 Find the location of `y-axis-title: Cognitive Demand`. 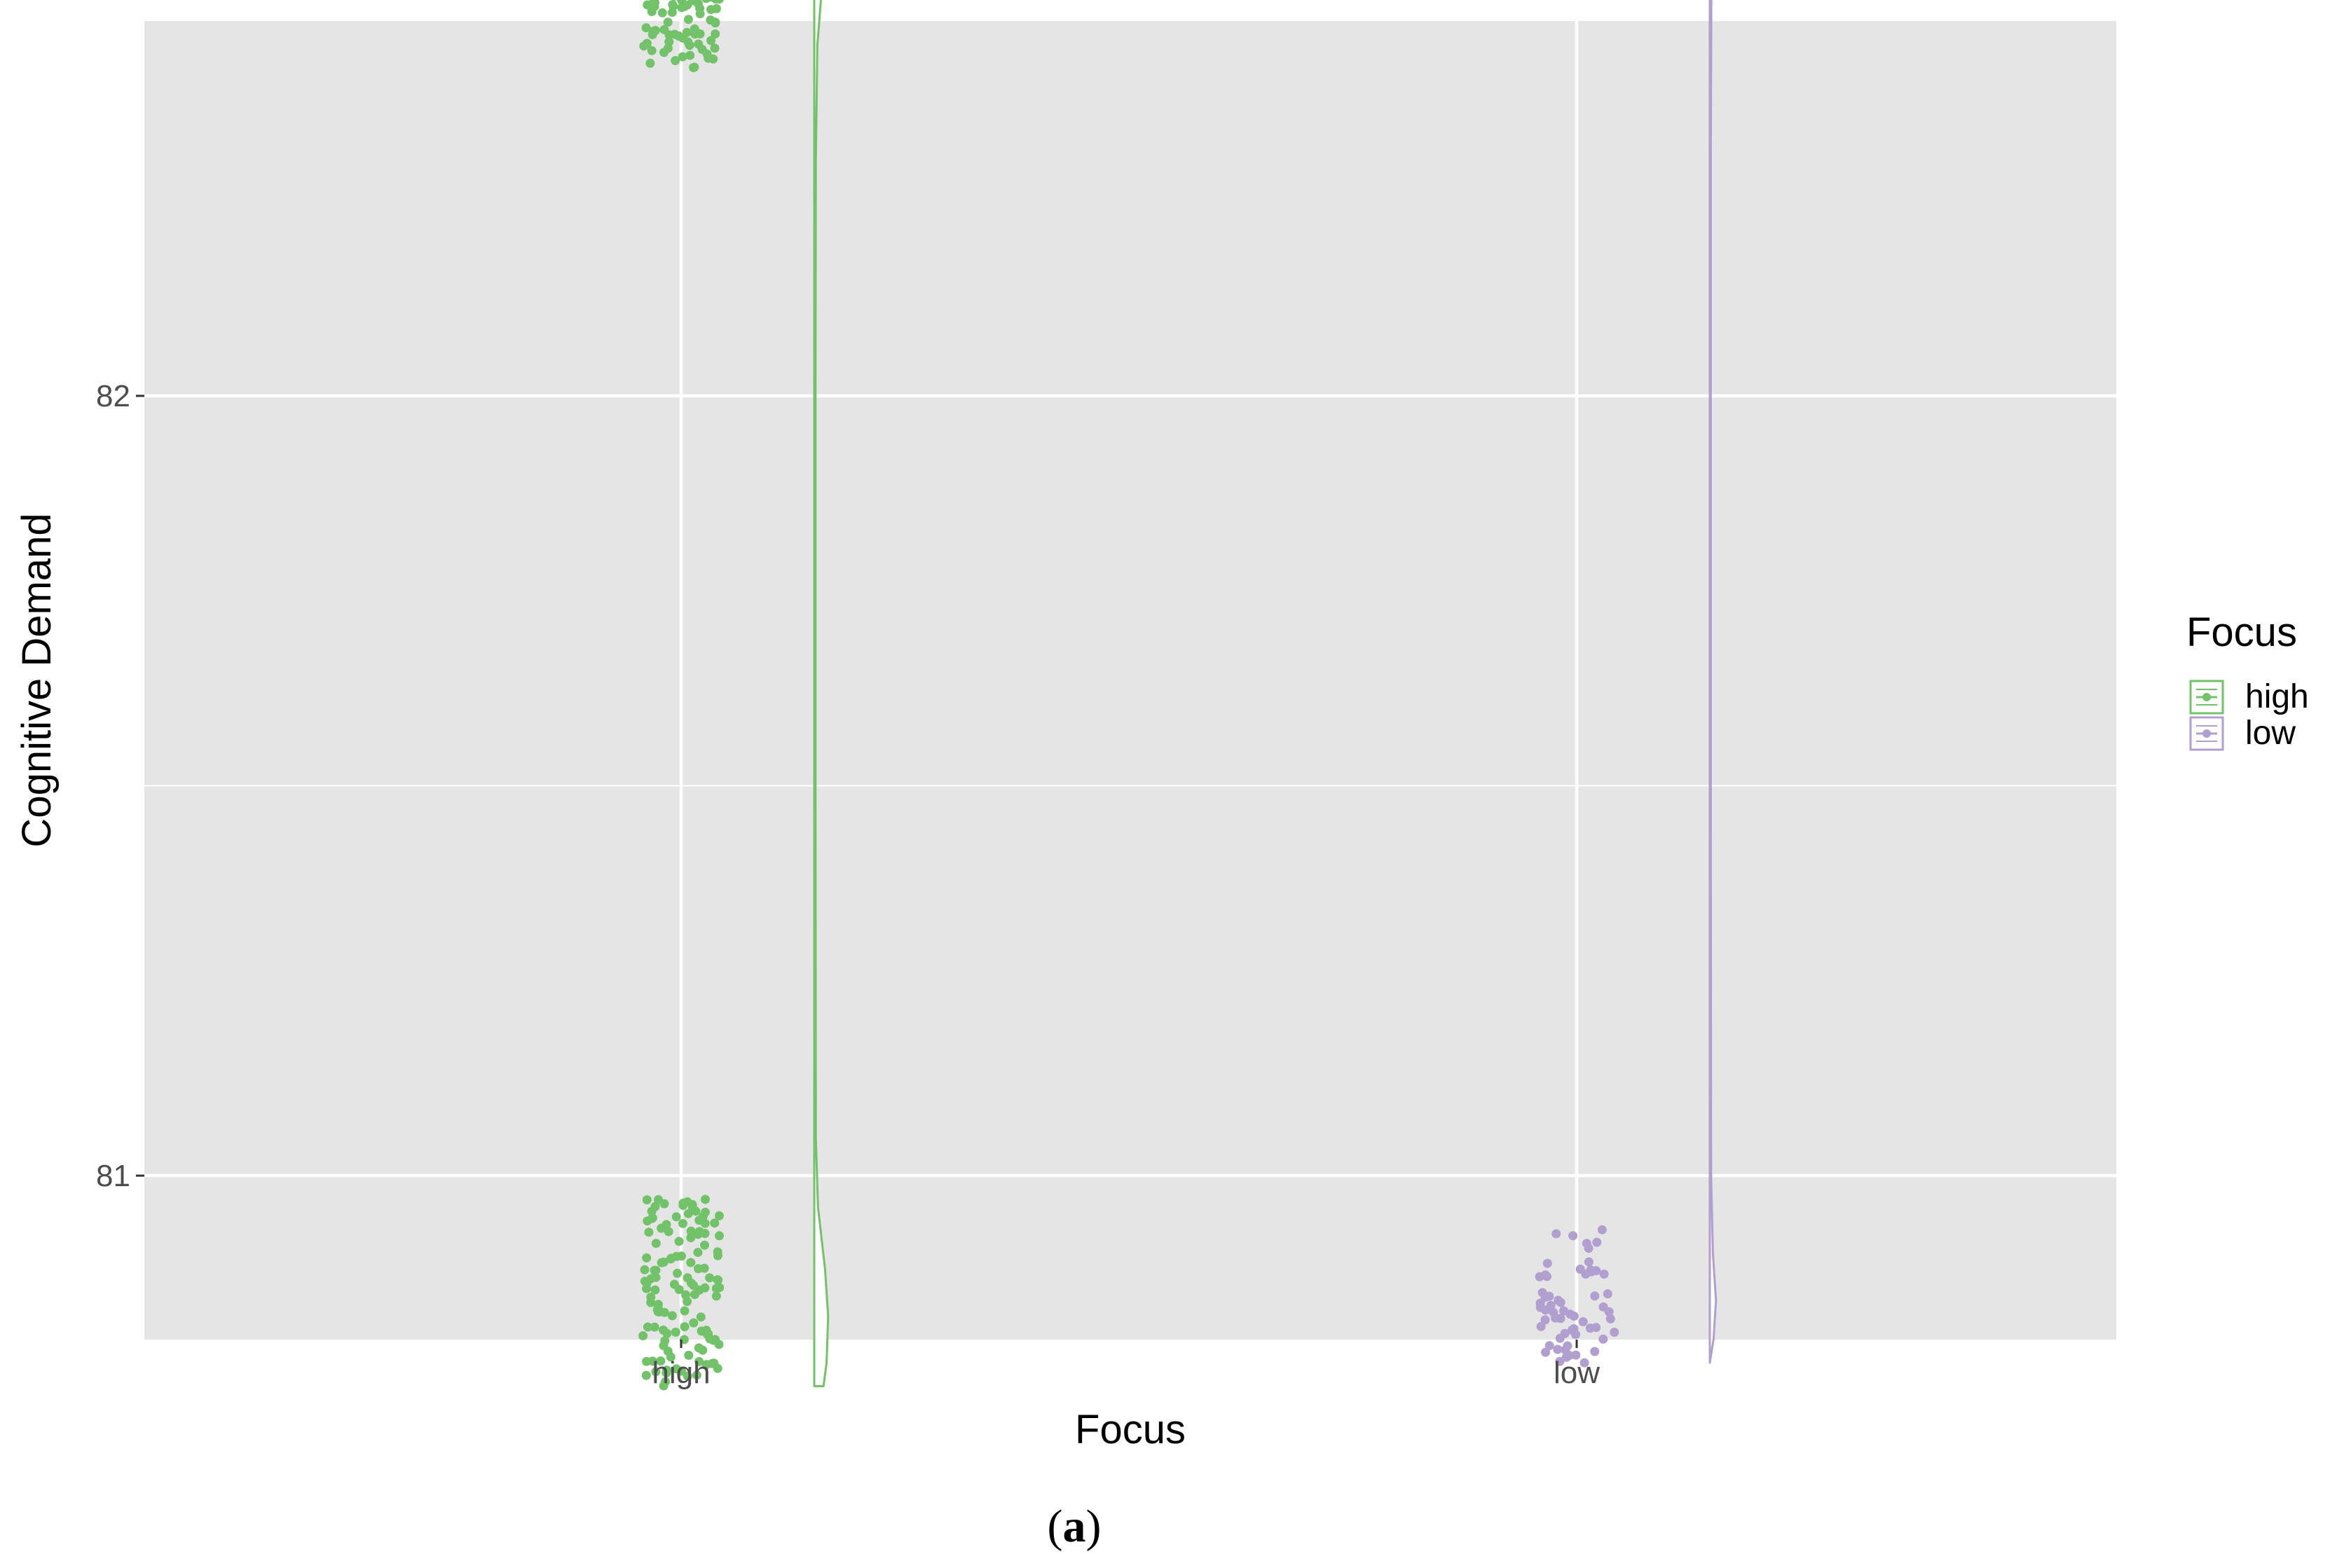

y-axis-title: Cognitive Demand is located at coordinates (37, 680).